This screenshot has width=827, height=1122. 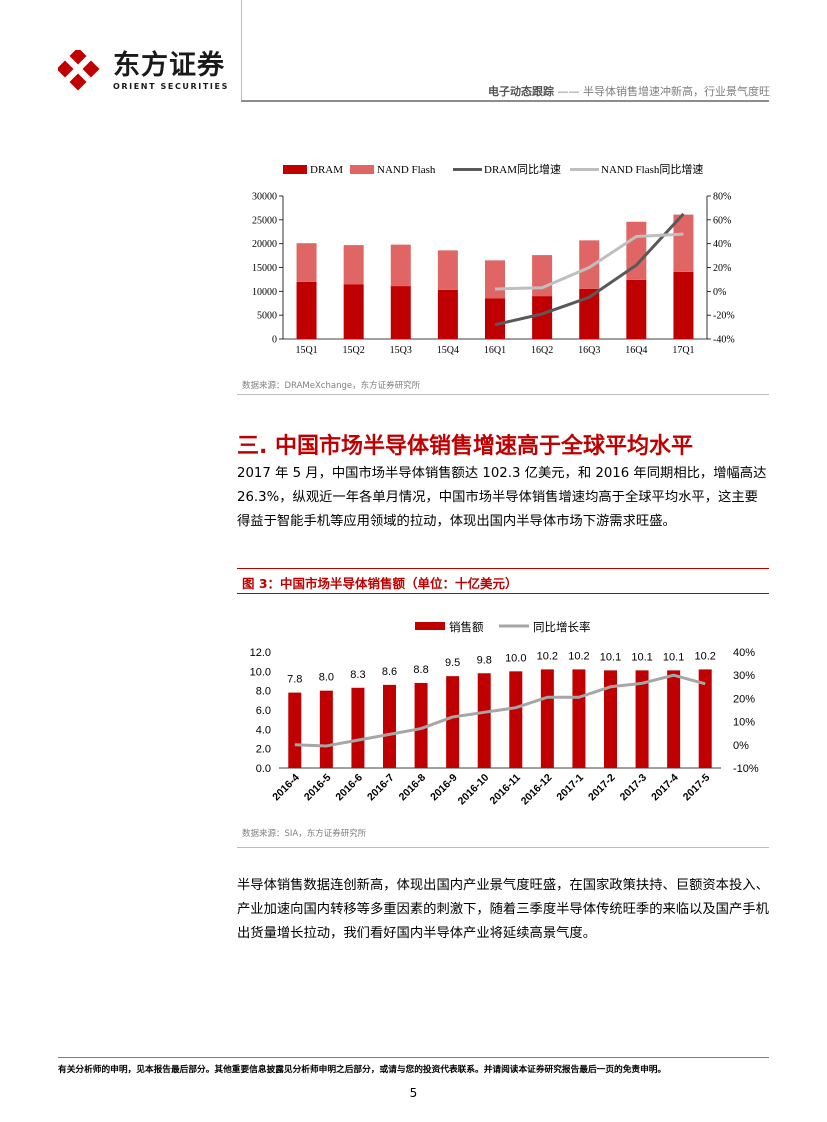 I want to click on footer-rule, so click(x=413, y=1057).